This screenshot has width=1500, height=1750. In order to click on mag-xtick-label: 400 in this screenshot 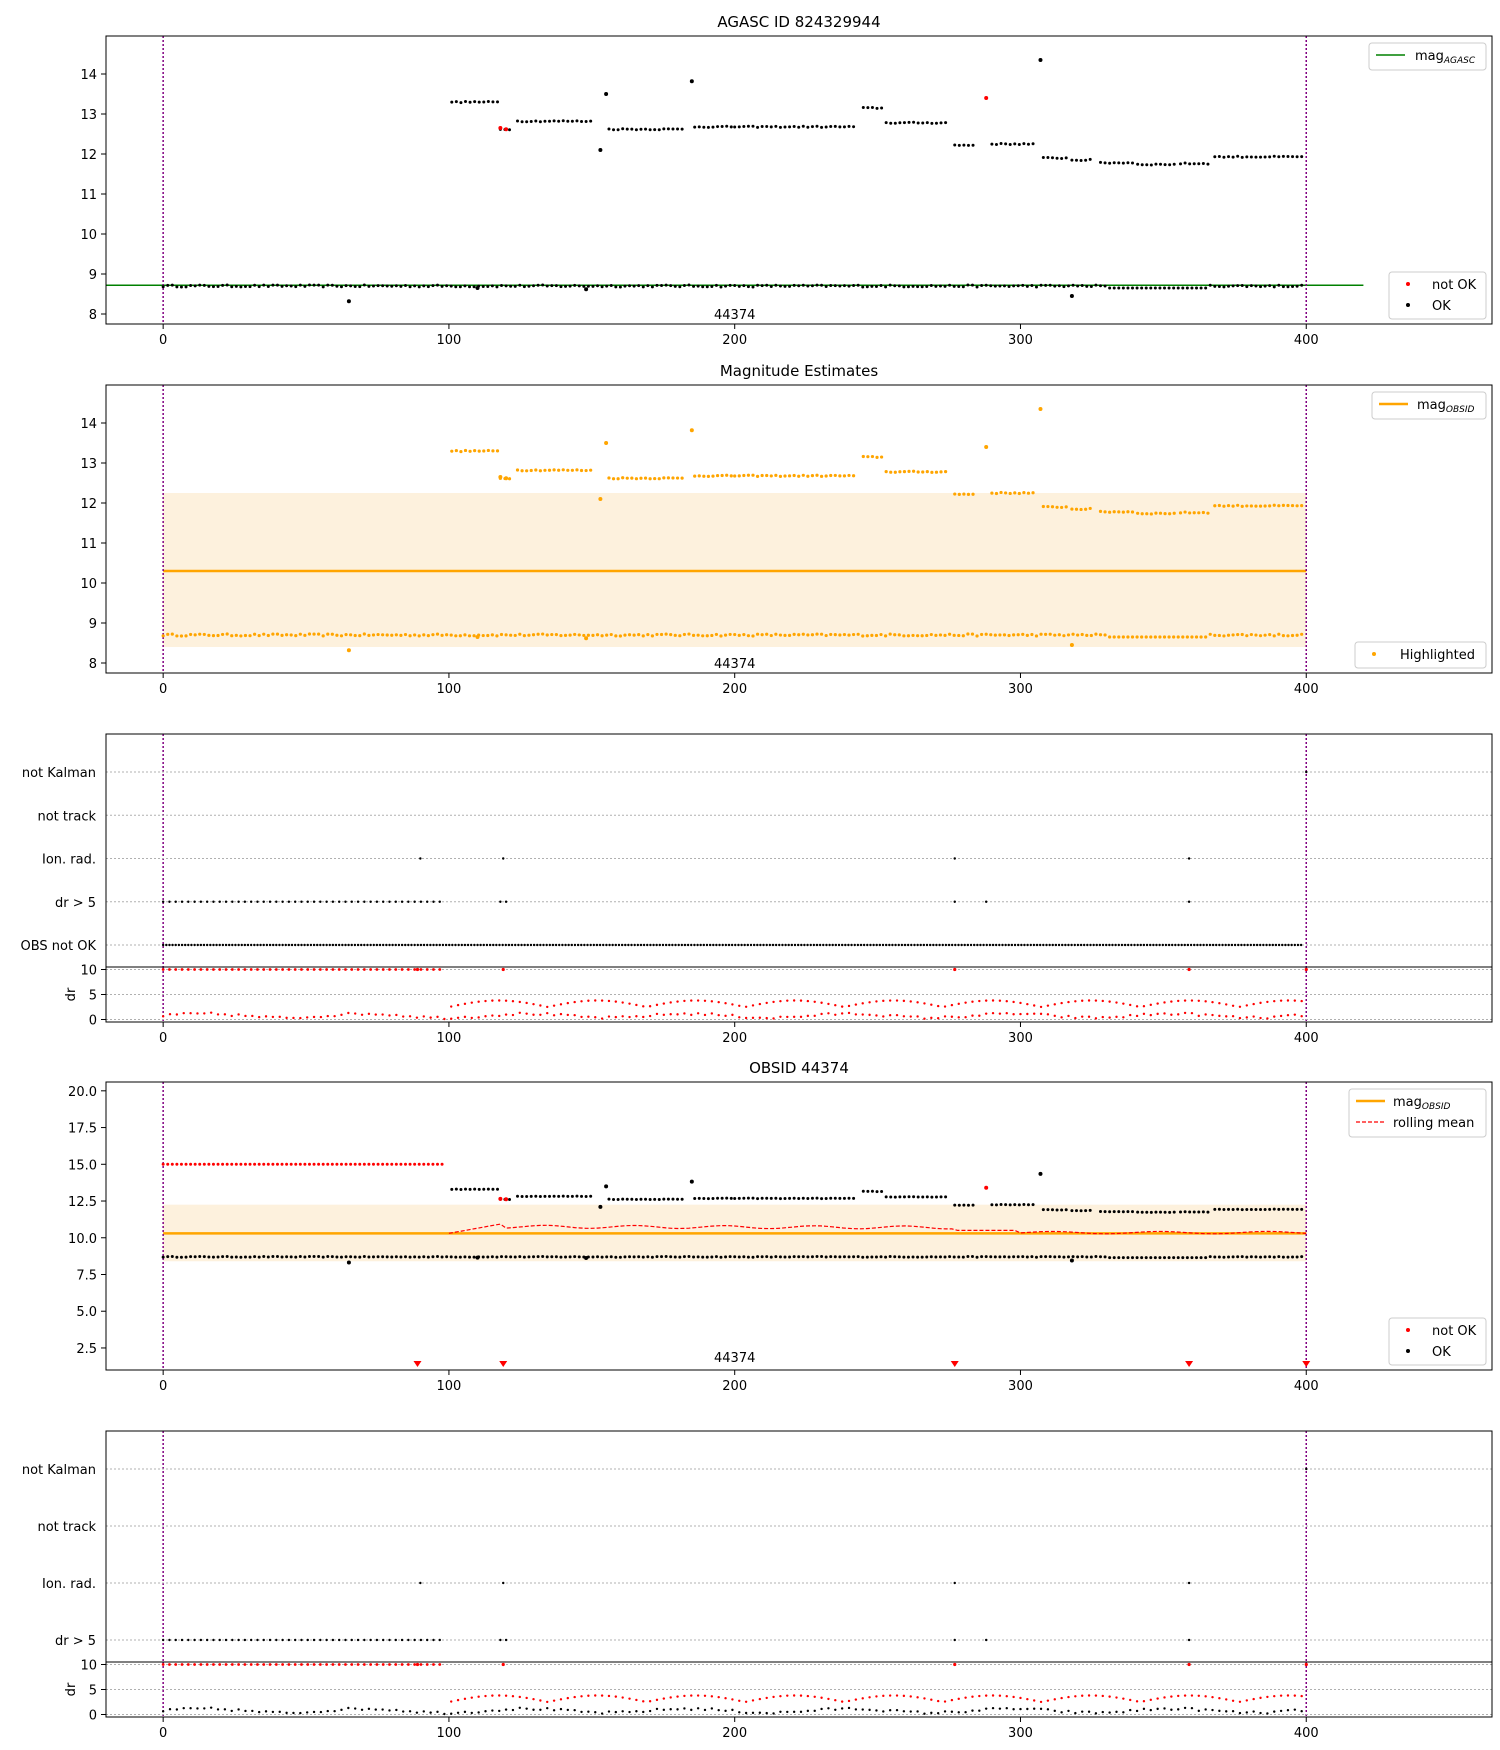, I will do `click(1306, 689)`.